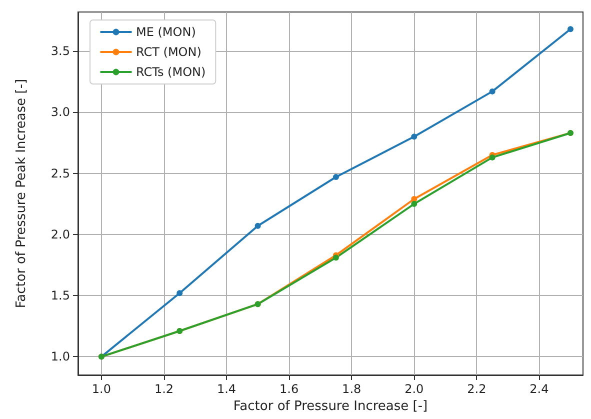 Image resolution: width=591 pixels, height=419 pixels. I want to click on legend-label: RCTs (MON), so click(171, 72).